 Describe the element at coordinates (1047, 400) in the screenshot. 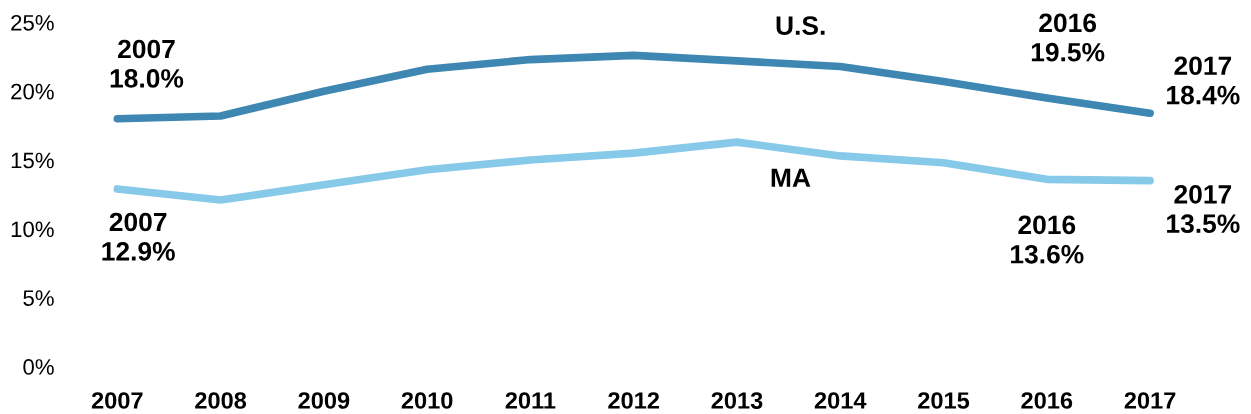

I see `x-tick-label: 2016` at that location.